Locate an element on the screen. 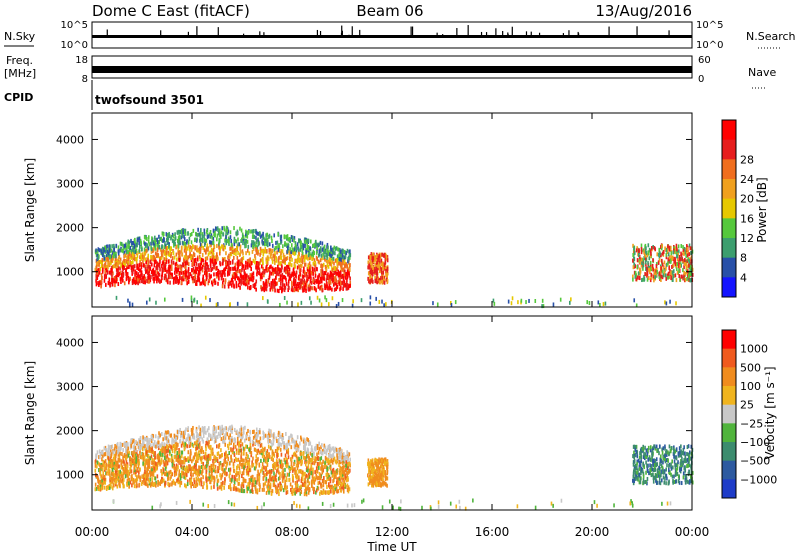  nsearch-tick-bottom: 10^0 is located at coordinates (709, 45).